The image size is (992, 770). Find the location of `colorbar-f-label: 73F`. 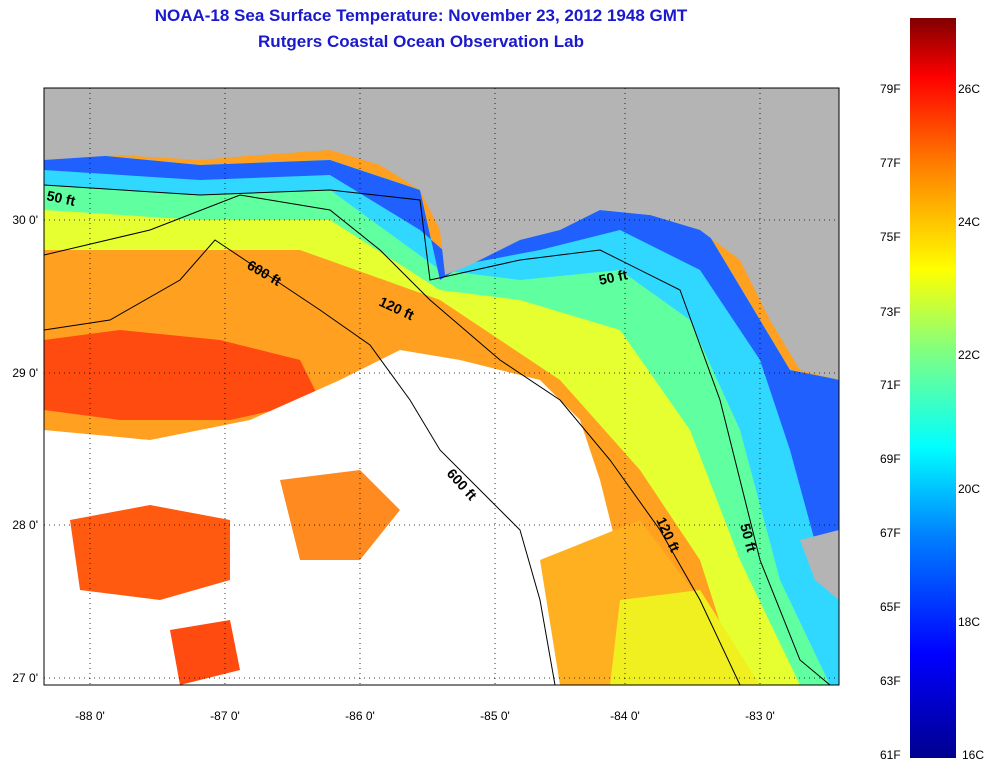

colorbar-f-label: 73F is located at coordinates (890, 312).